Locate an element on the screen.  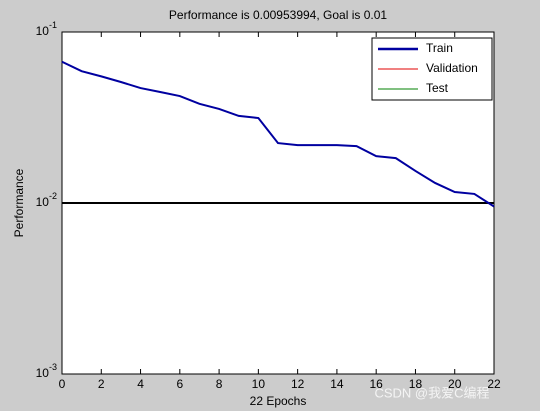
legend-label: Train is located at coordinates (439, 48).